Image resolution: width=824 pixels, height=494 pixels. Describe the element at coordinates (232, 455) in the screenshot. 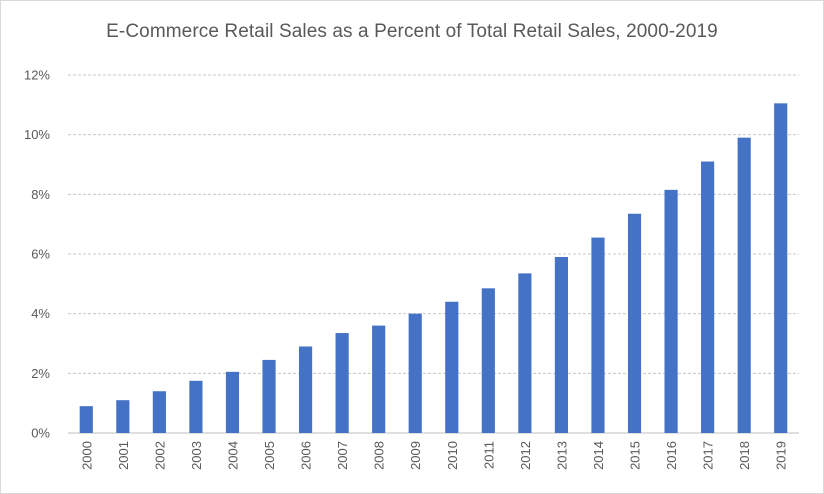

I see `x-tick-label: 2004` at that location.